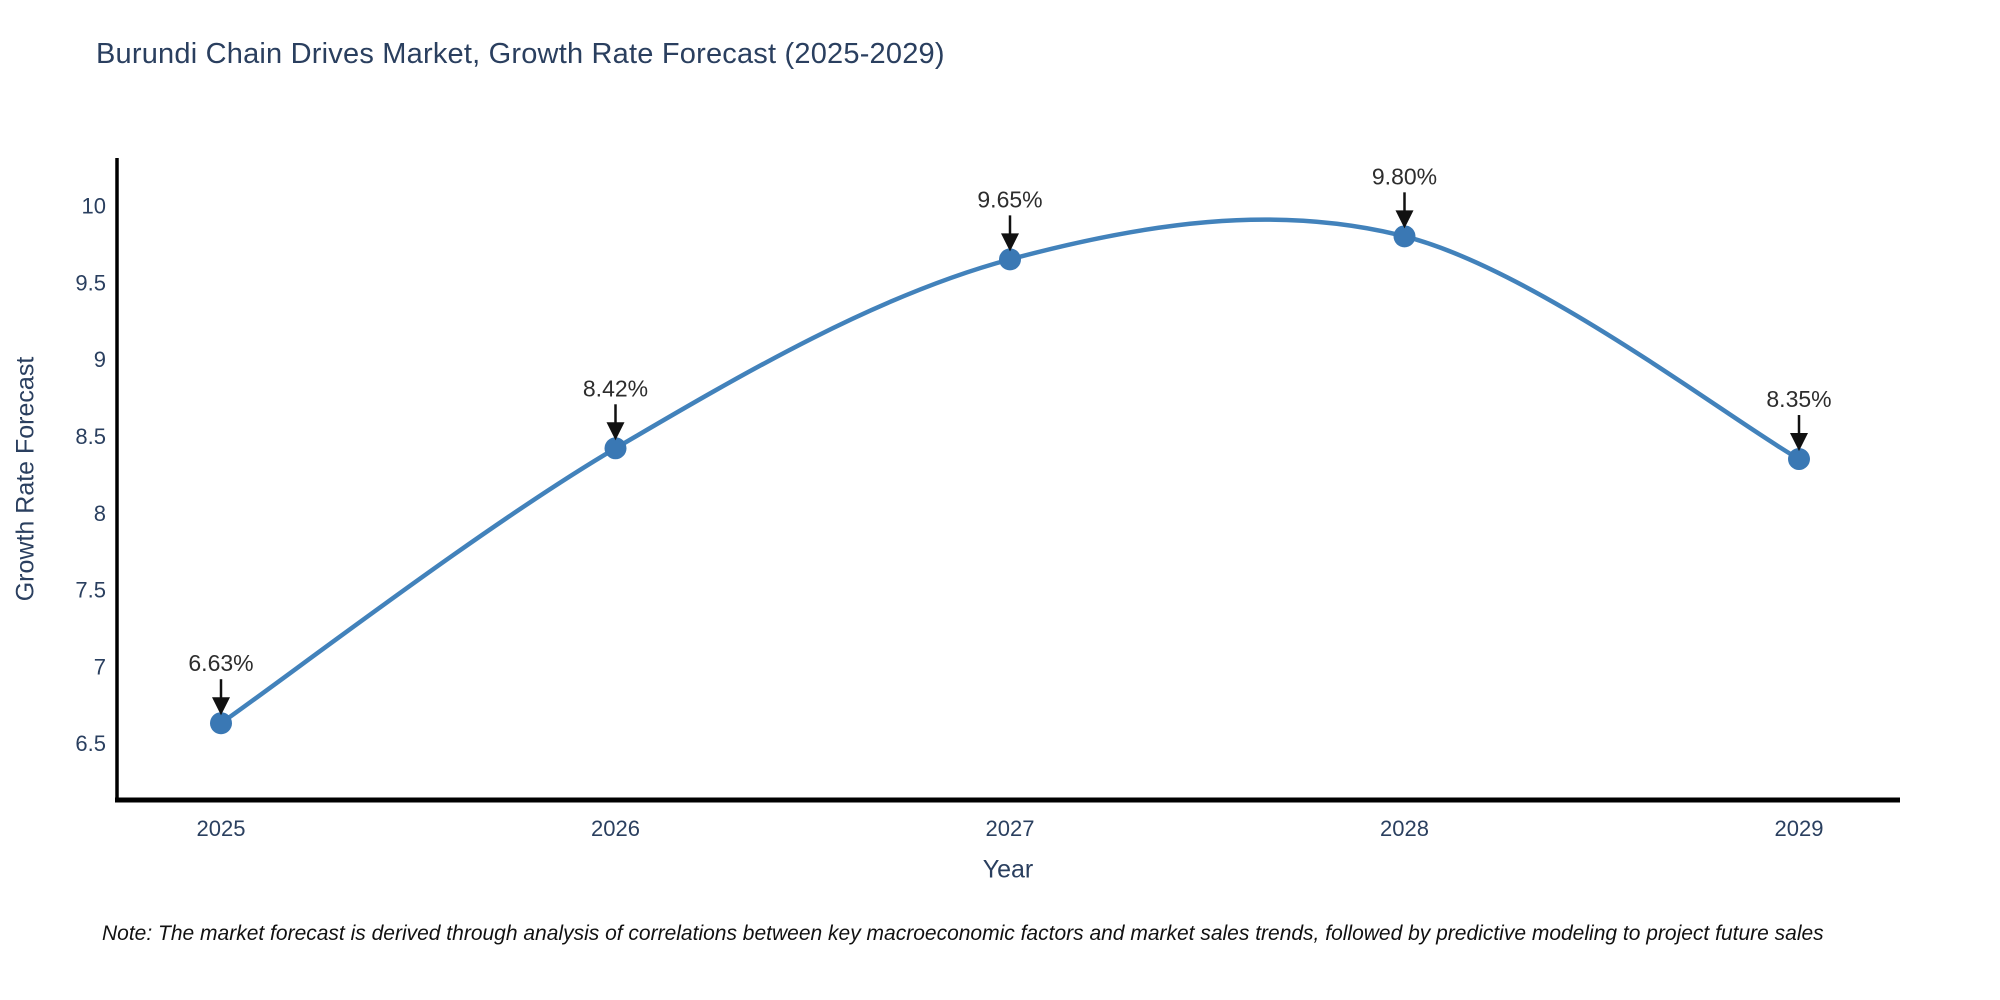 The image size is (2000, 1000). Describe the element at coordinates (615, 388) in the screenshot. I see `data-point-label: 8.42%` at that location.